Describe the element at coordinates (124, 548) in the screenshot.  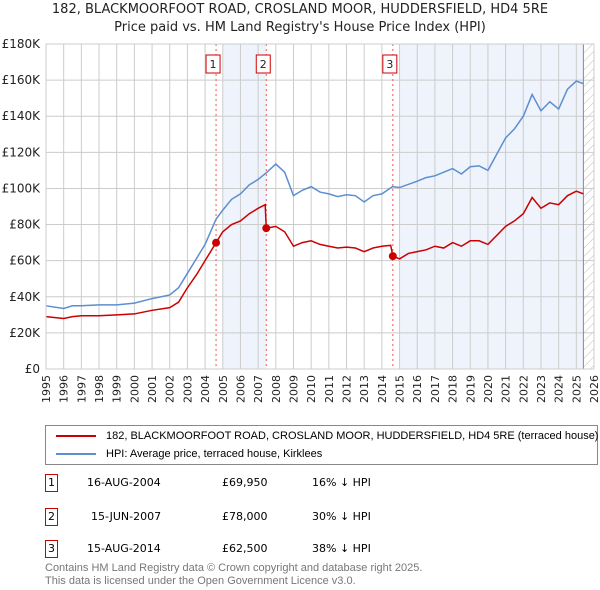
I see `sale-date: 15-AUG-2014` at that location.